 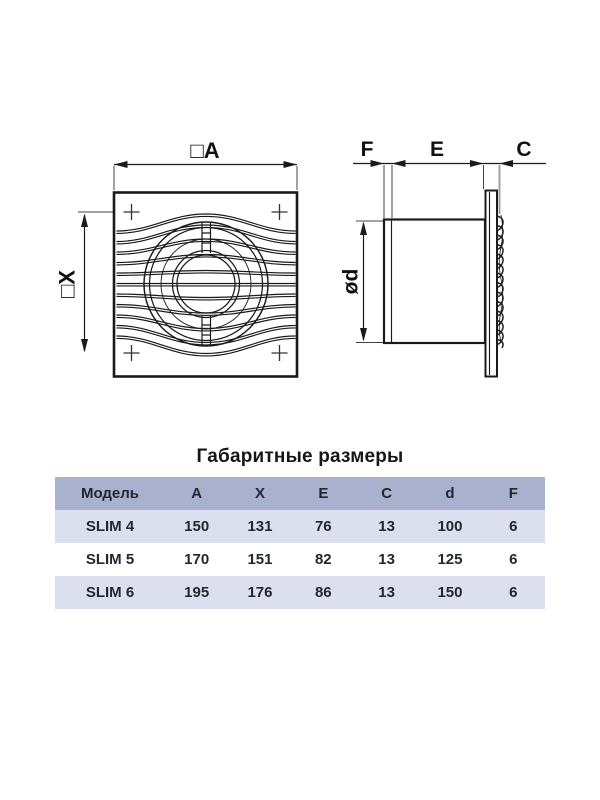 What do you see at coordinates (387, 493) in the screenshot?
I see `column-header-c: C` at bounding box center [387, 493].